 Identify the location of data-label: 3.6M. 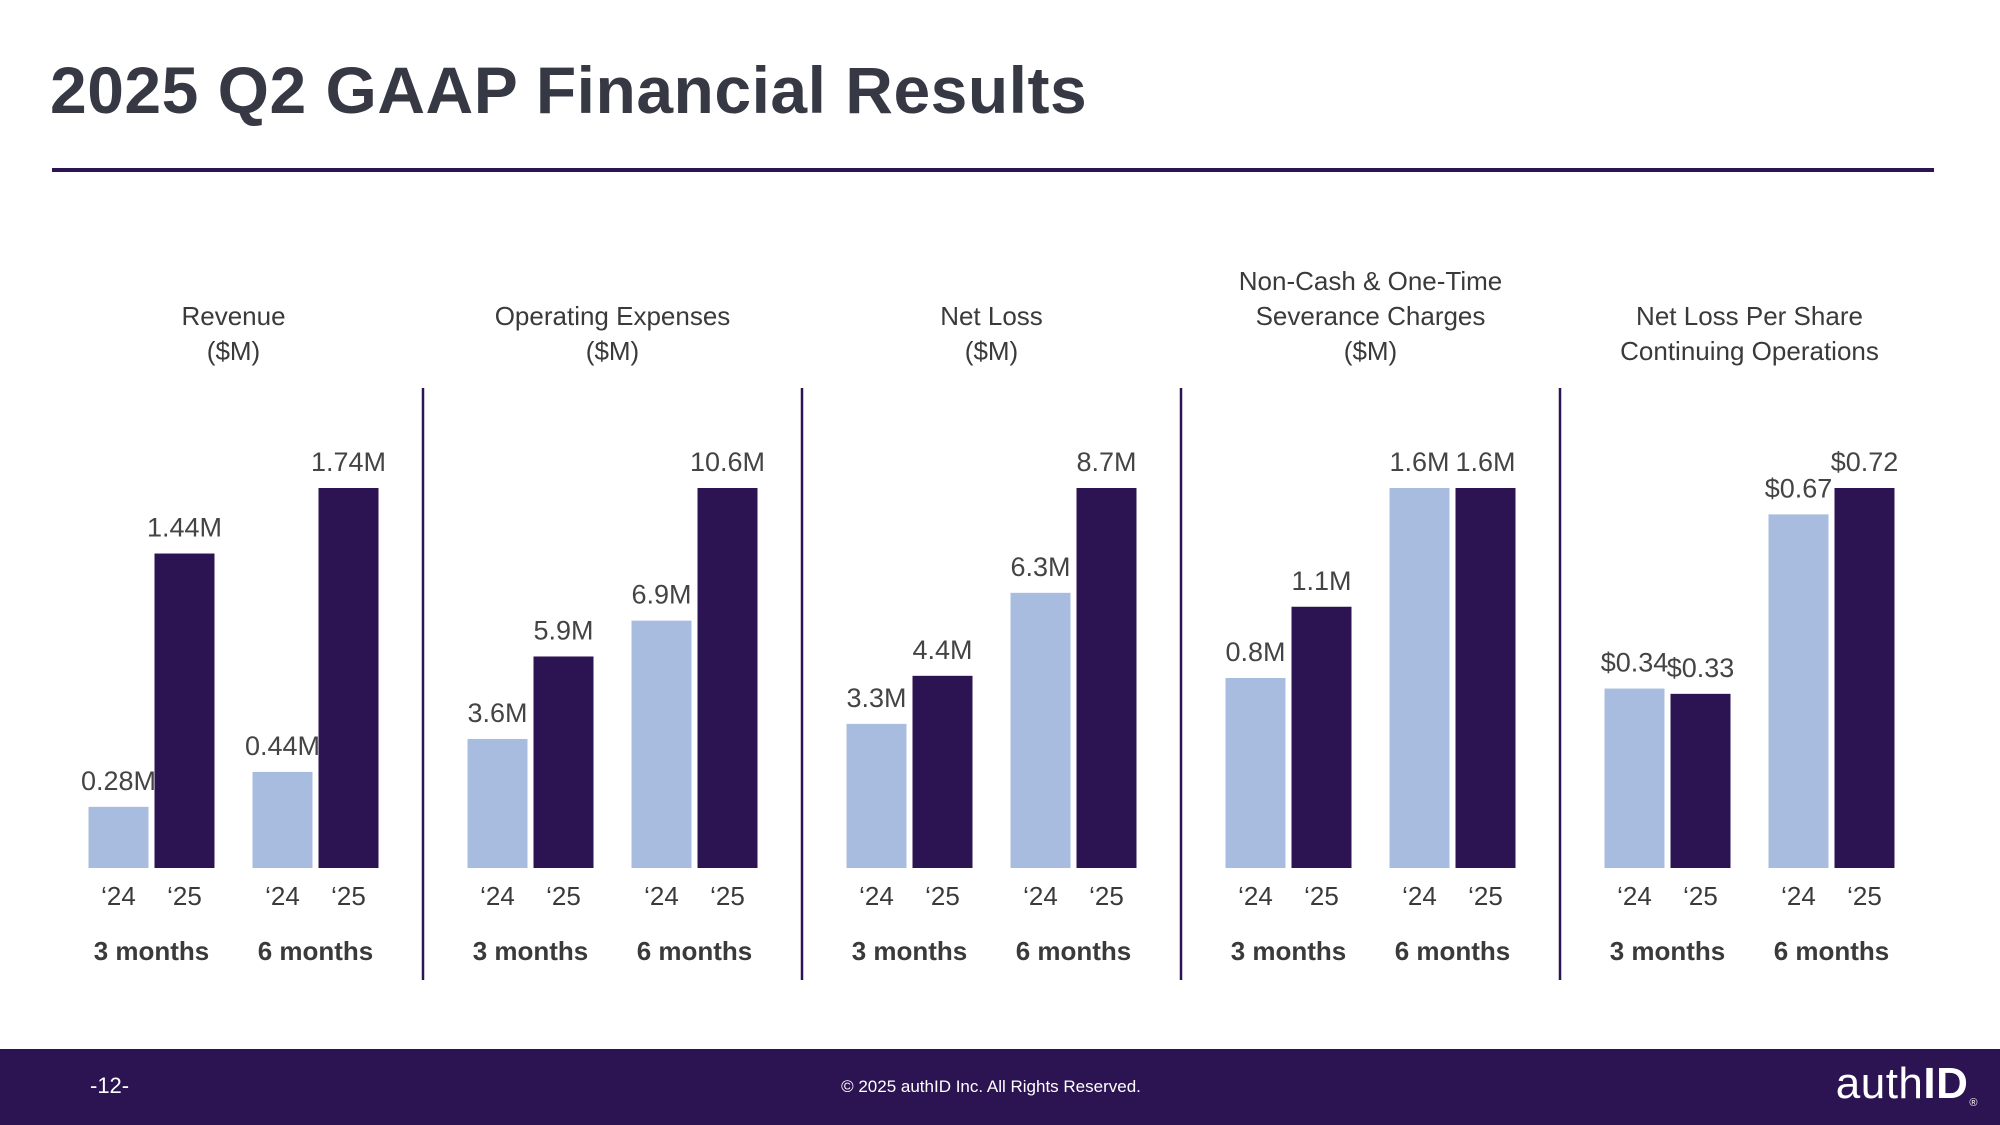
(497, 713).